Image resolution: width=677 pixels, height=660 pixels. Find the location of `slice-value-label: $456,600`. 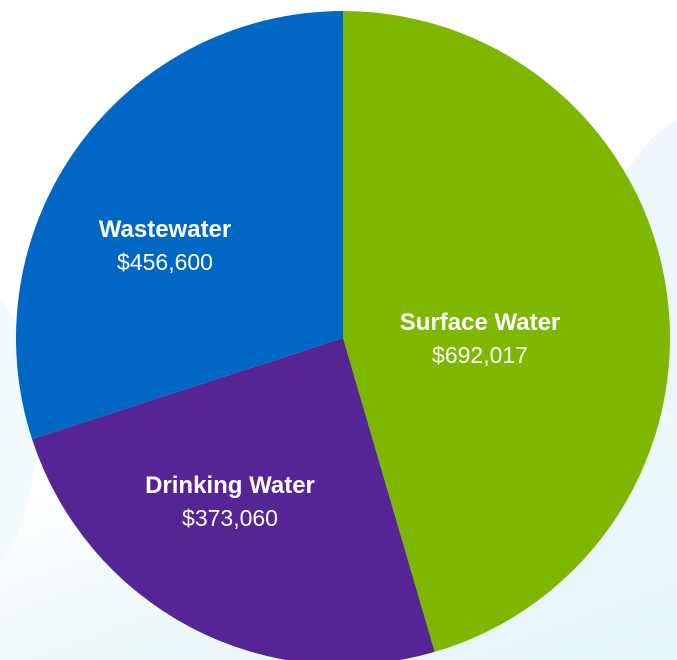

slice-value-label: $456,600 is located at coordinates (165, 262).